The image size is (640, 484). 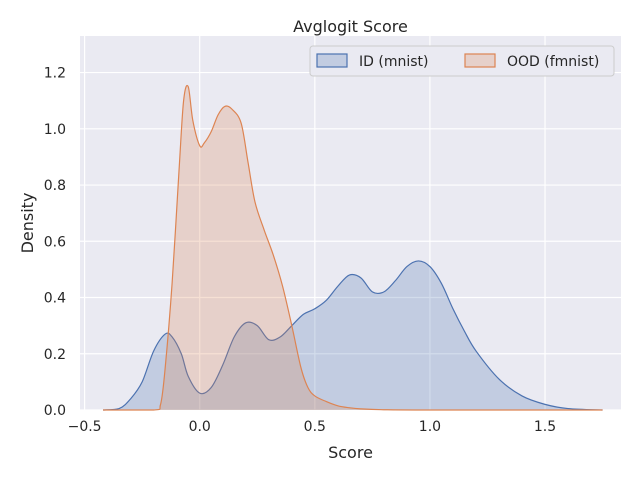 What do you see at coordinates (55, 74) in the screenshot?
I see `y-tick-label: 1.2` at bounding box center [55, 74].